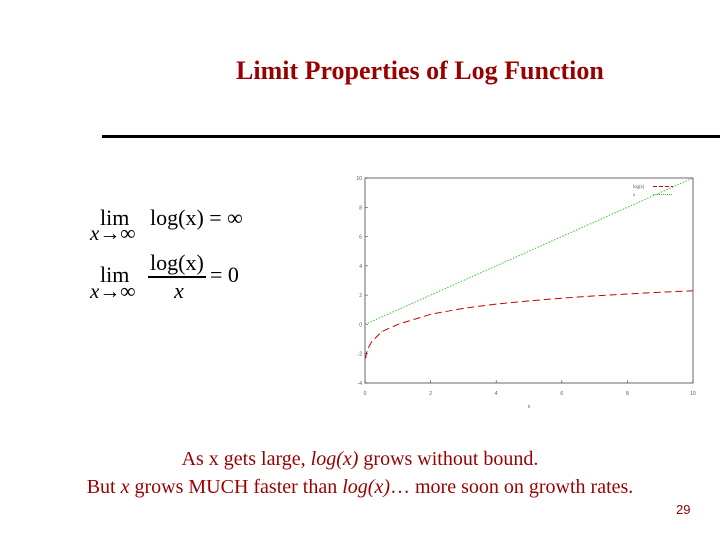 The image size is (720, 540). What do you see at coordinates (246, 459) in the screenshot?
I see `caption-text: As x gets large,` at bounding box center [246, 459].